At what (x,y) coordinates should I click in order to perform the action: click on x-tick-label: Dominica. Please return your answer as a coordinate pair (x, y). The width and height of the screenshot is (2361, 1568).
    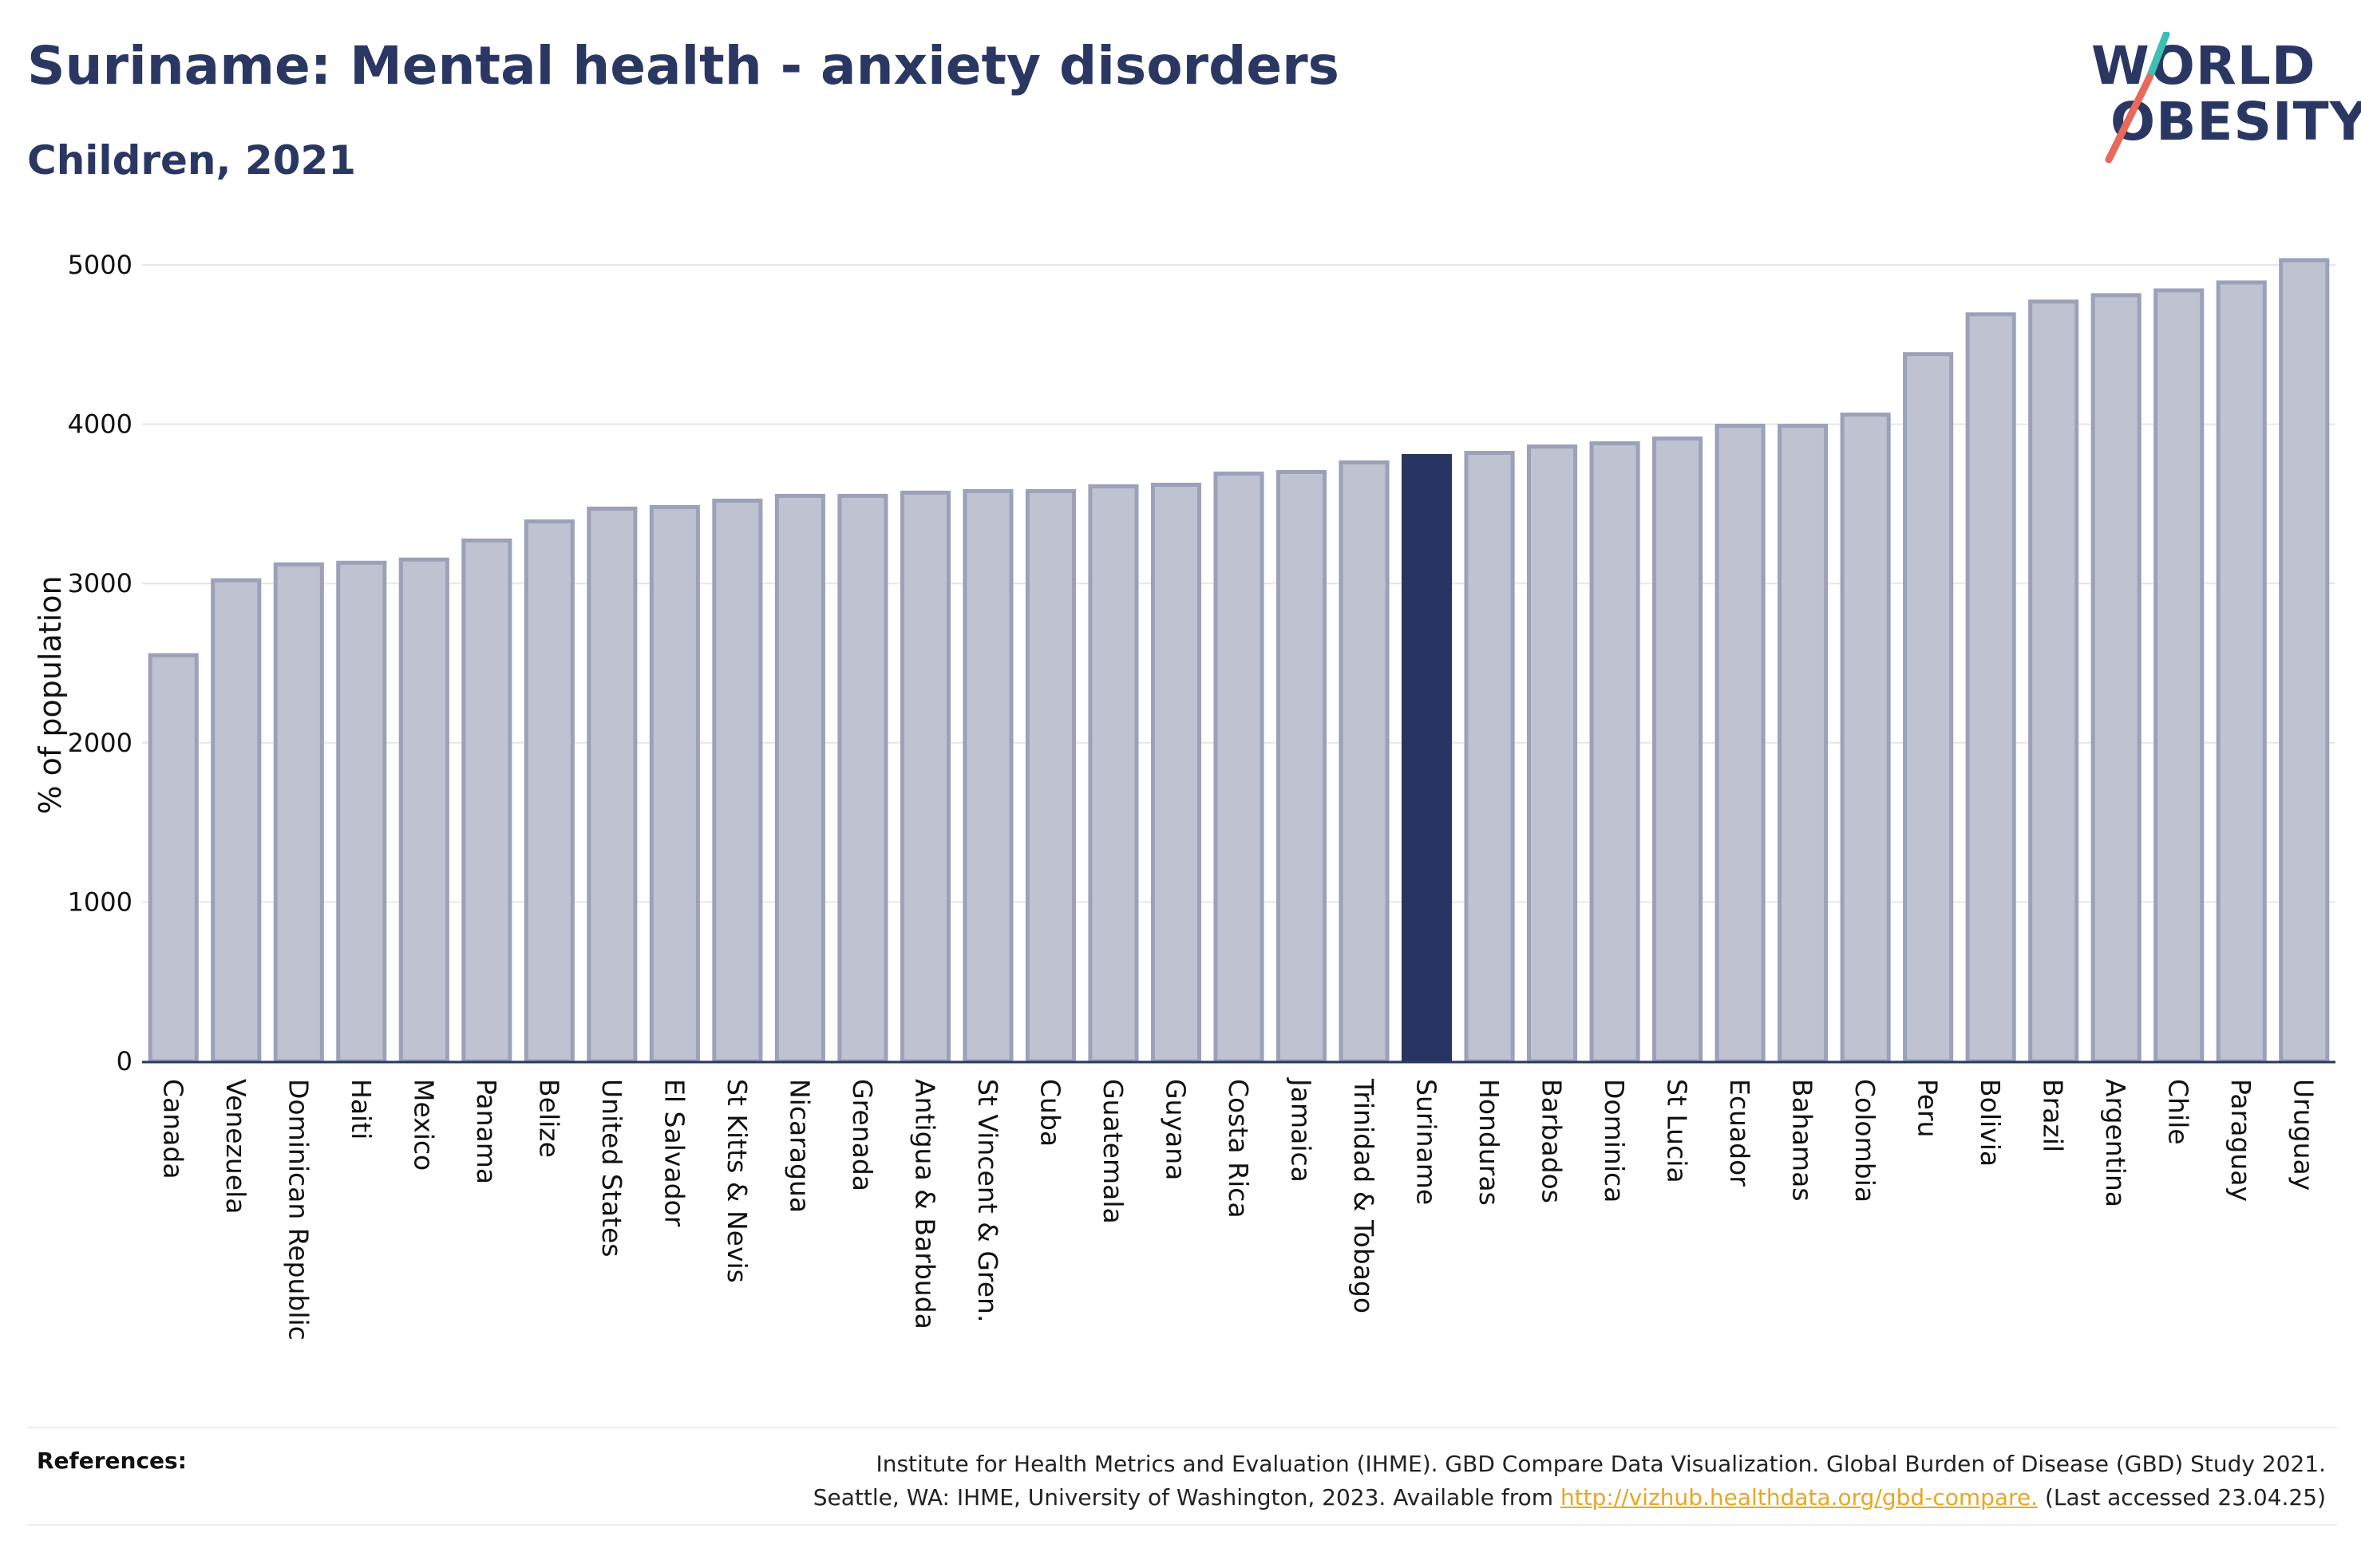
    Looking at the image, I should click on (1614, 1141).